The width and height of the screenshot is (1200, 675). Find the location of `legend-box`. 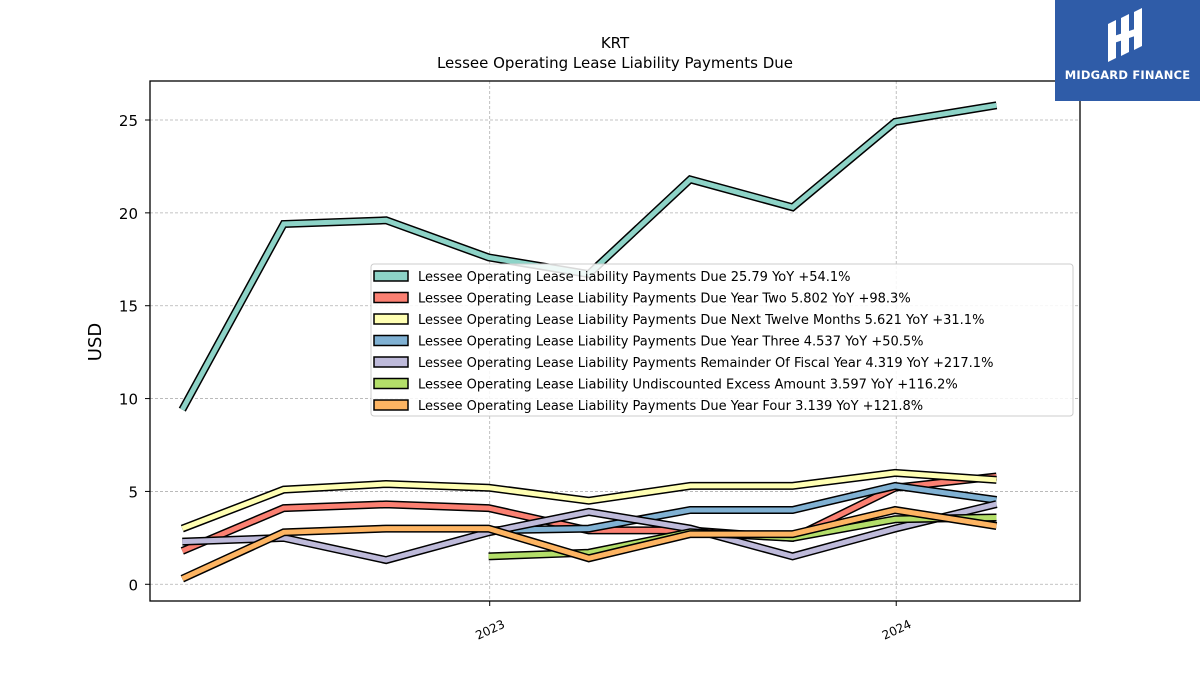

legend-box is located at coordinates (722, 340).